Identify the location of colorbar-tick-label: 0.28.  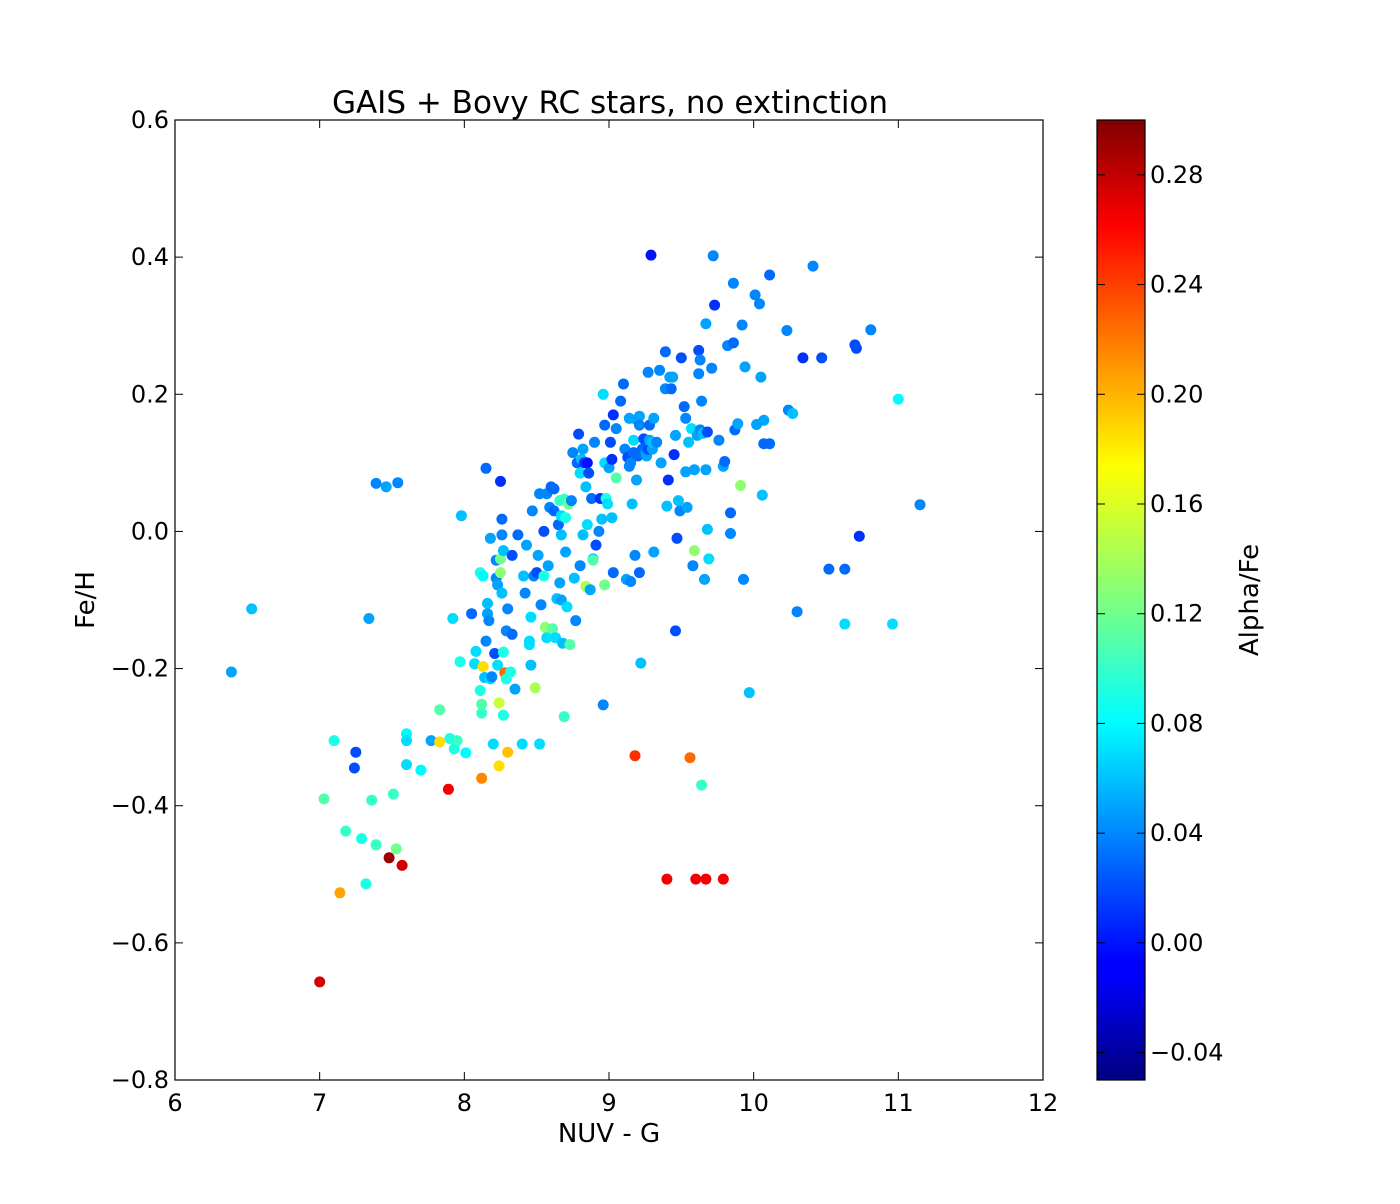
(1176, 175).